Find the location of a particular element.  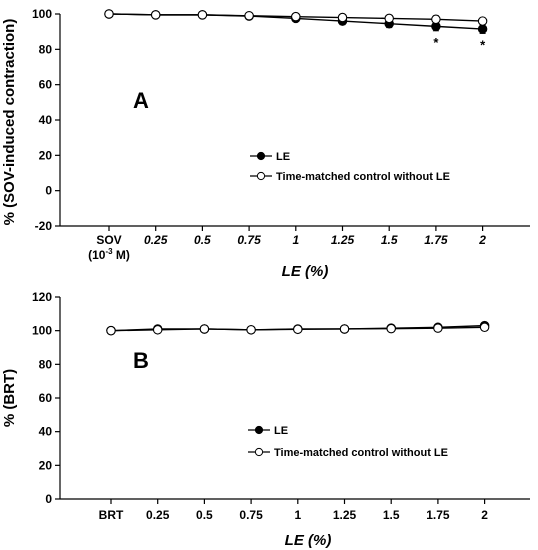

panel-b-legend-label-control: Time-matched control without LE is located at coordinates (361, 453).